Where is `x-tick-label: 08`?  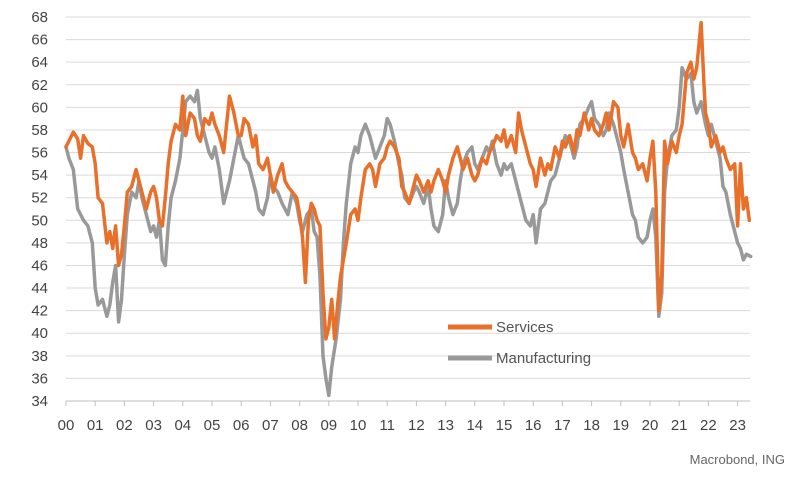 x-tick-label: 08 is located at coordinates (299, 425).